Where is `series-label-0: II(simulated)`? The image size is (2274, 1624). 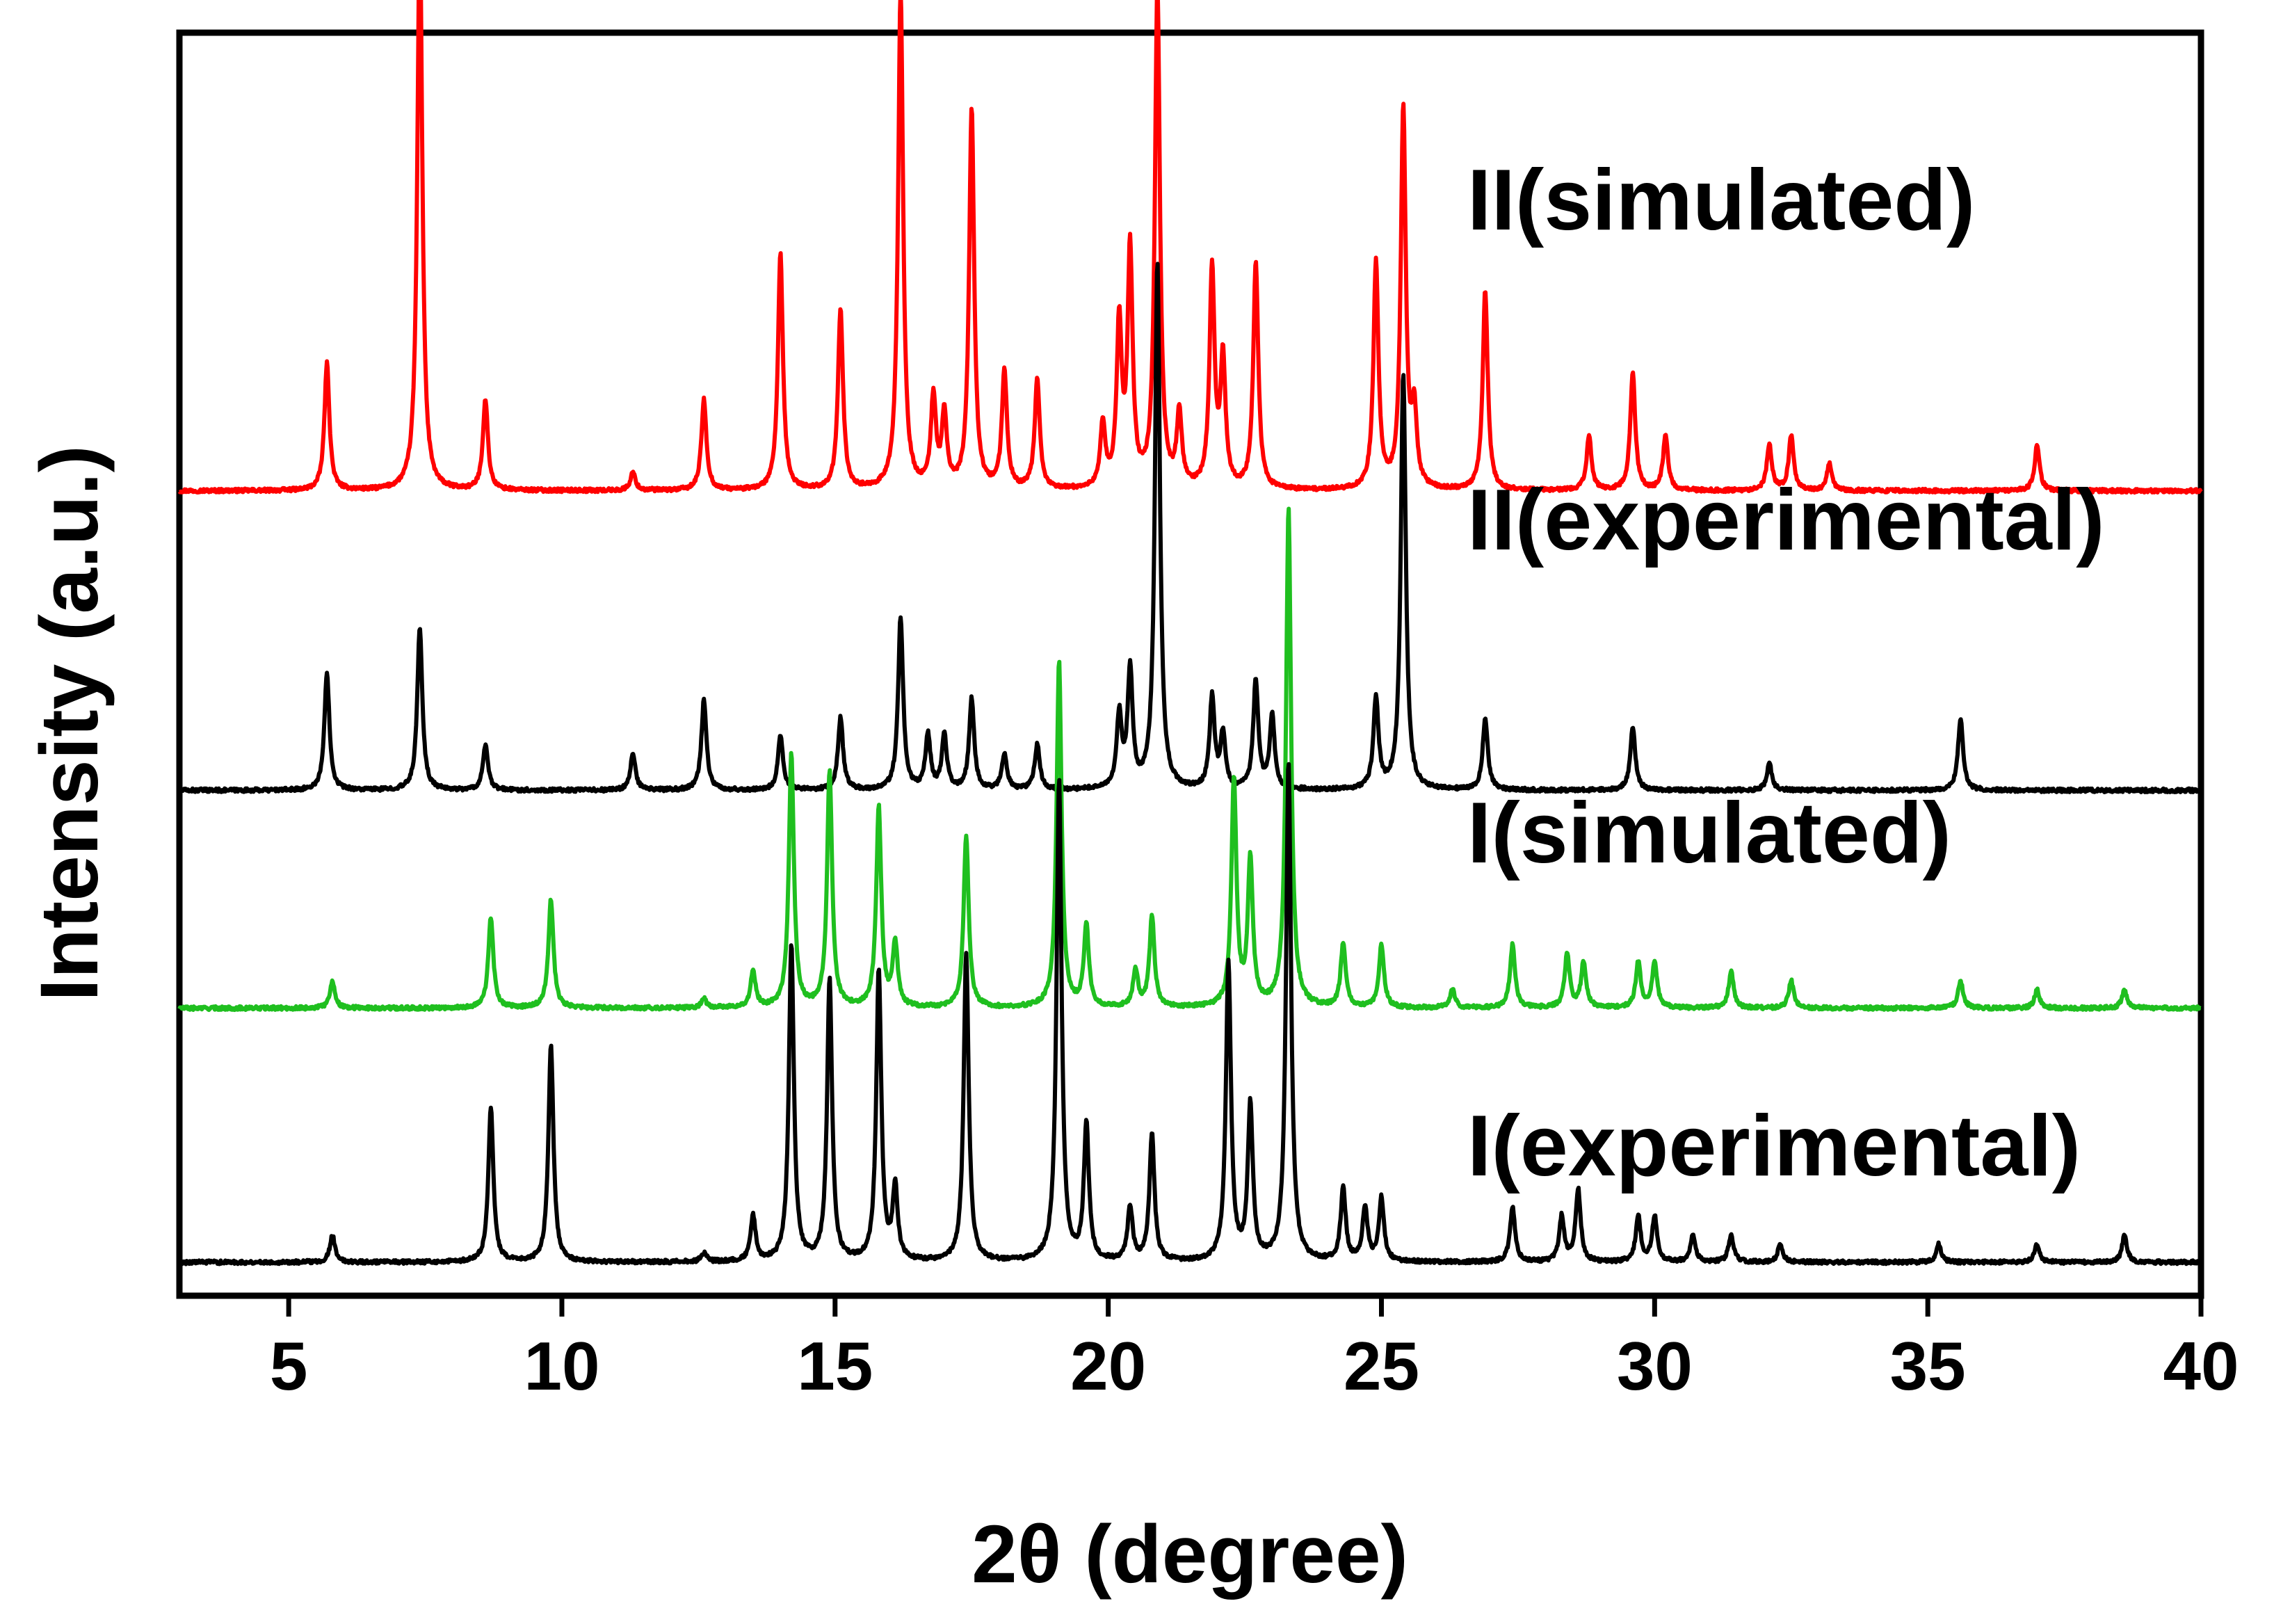 series-label-0: II(simulated) is located at coordinates (1721, 200).